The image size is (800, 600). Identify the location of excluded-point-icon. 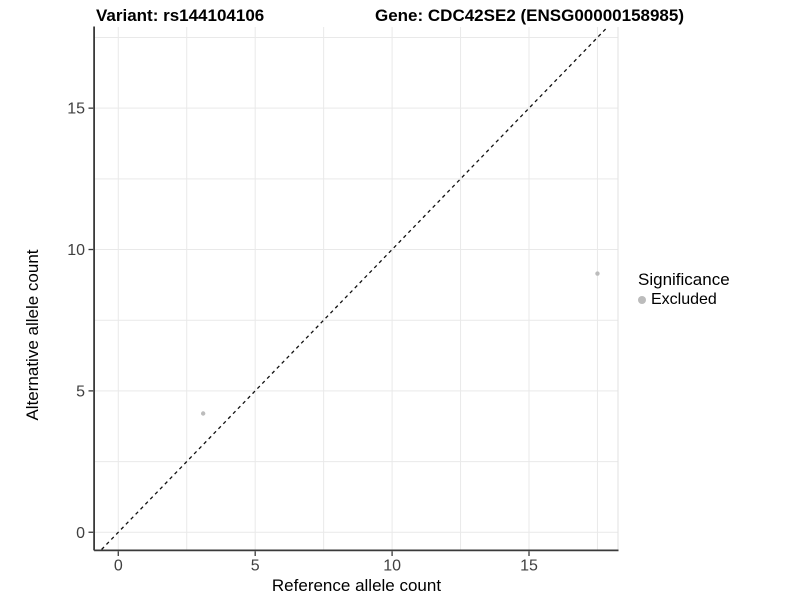
(642, 300).